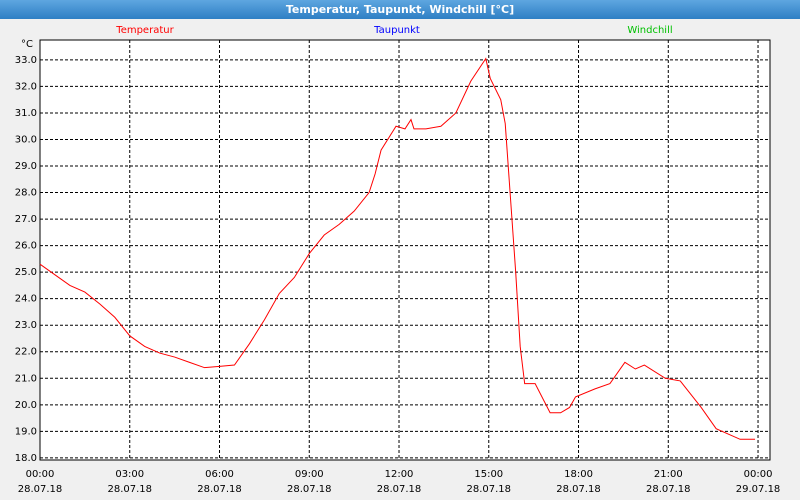  Describe the element at coordinates (649, 30) in the screenshot. I see `legend-label: Windchill` at that location.